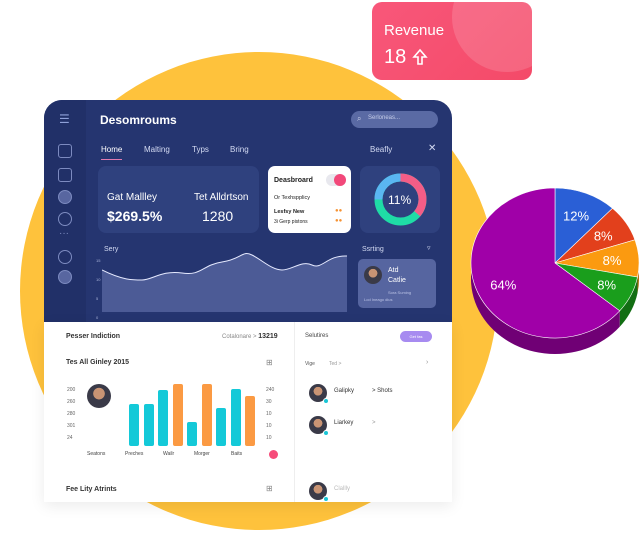  I want to click on x-label: Baits, so click(237, 454).